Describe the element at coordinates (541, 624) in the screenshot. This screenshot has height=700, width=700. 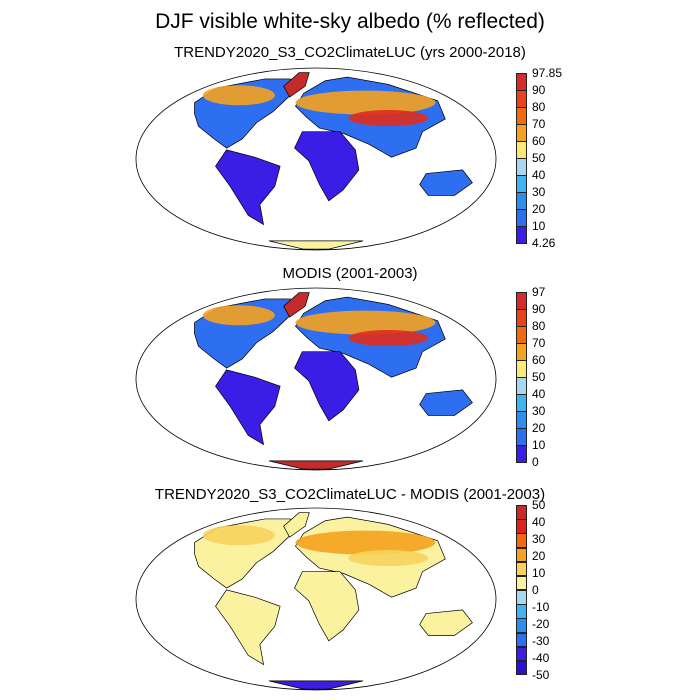
I see `colorbar-tick-label: -20` at that location.